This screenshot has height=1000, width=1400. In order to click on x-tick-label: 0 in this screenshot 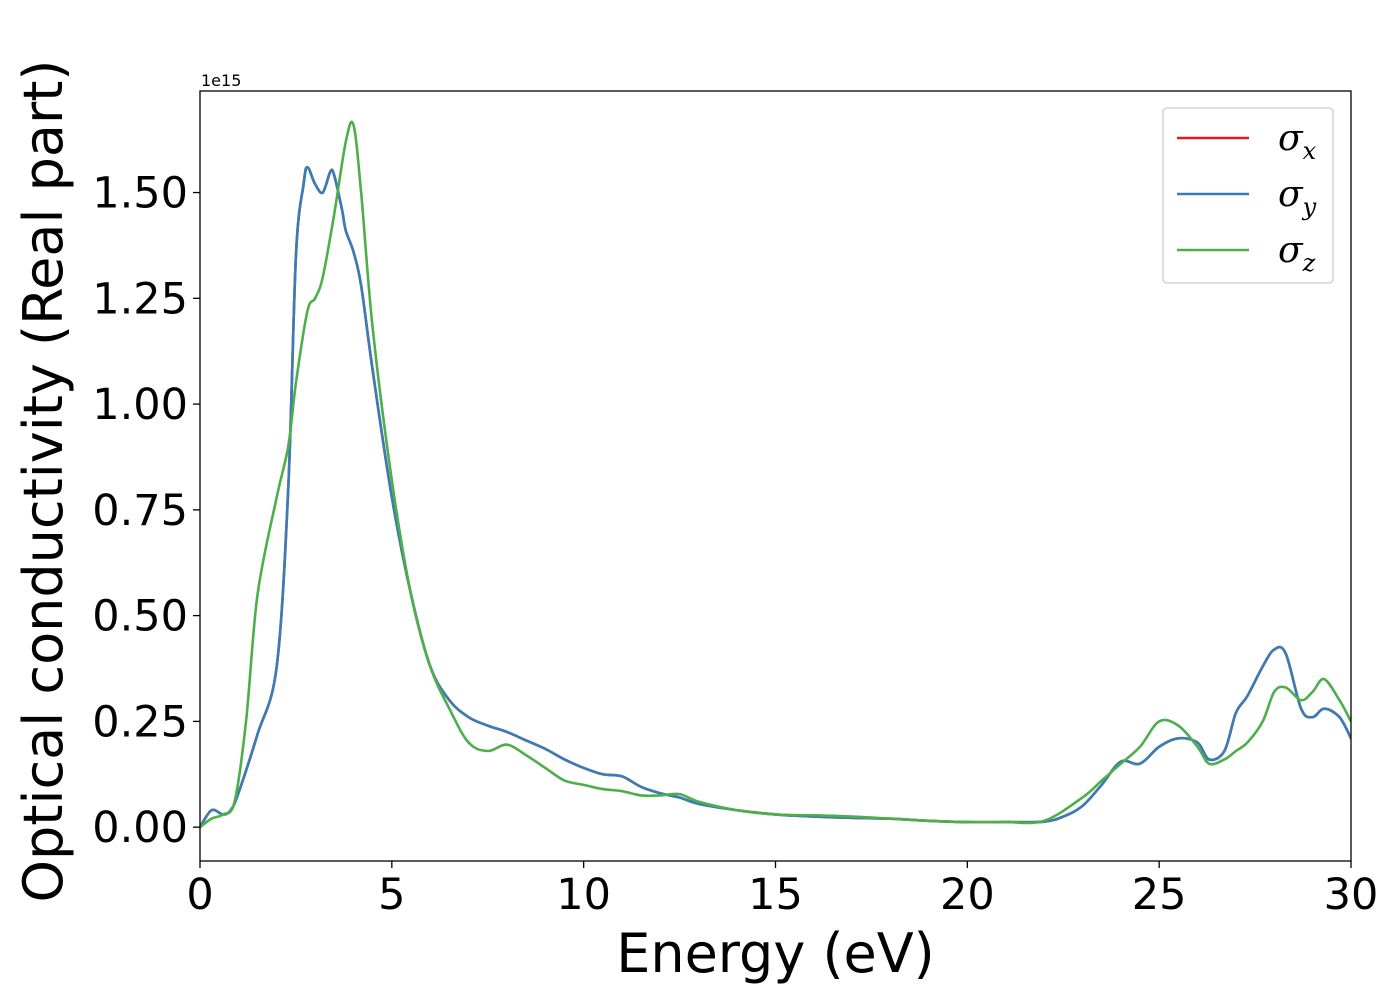, I will do `click(199, 895)`.